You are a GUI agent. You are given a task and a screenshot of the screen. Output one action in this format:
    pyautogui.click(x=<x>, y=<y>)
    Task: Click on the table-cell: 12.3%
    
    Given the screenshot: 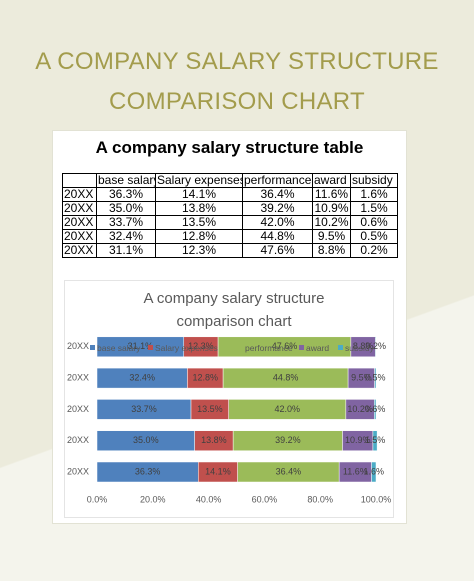 What is the action you would take?
    pyautogui.click(x=199, y=250)
    